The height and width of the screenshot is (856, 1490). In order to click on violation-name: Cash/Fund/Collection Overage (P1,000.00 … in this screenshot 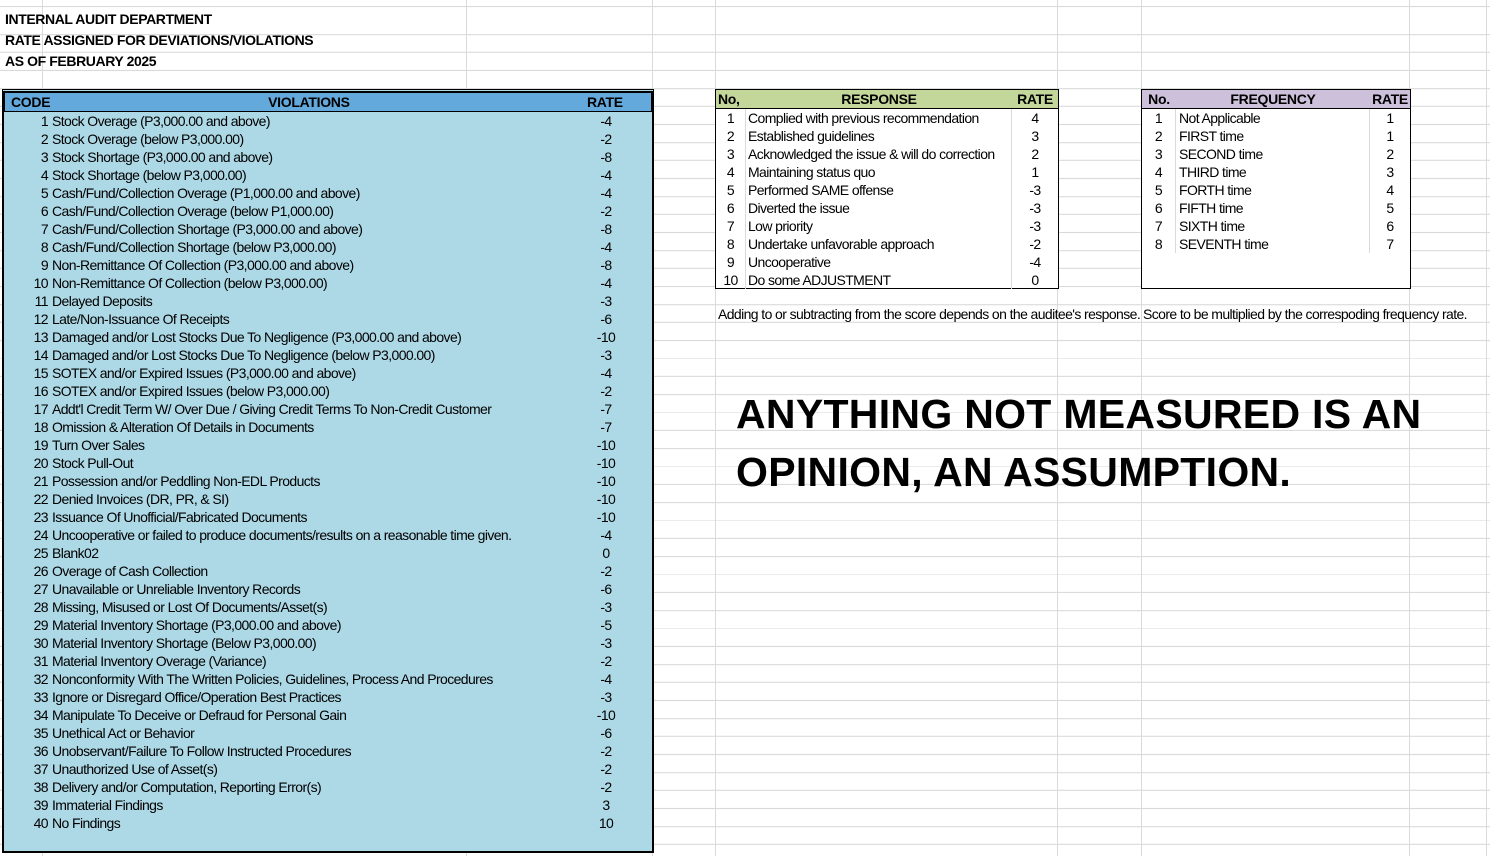, I will do `click(206, 193)`.